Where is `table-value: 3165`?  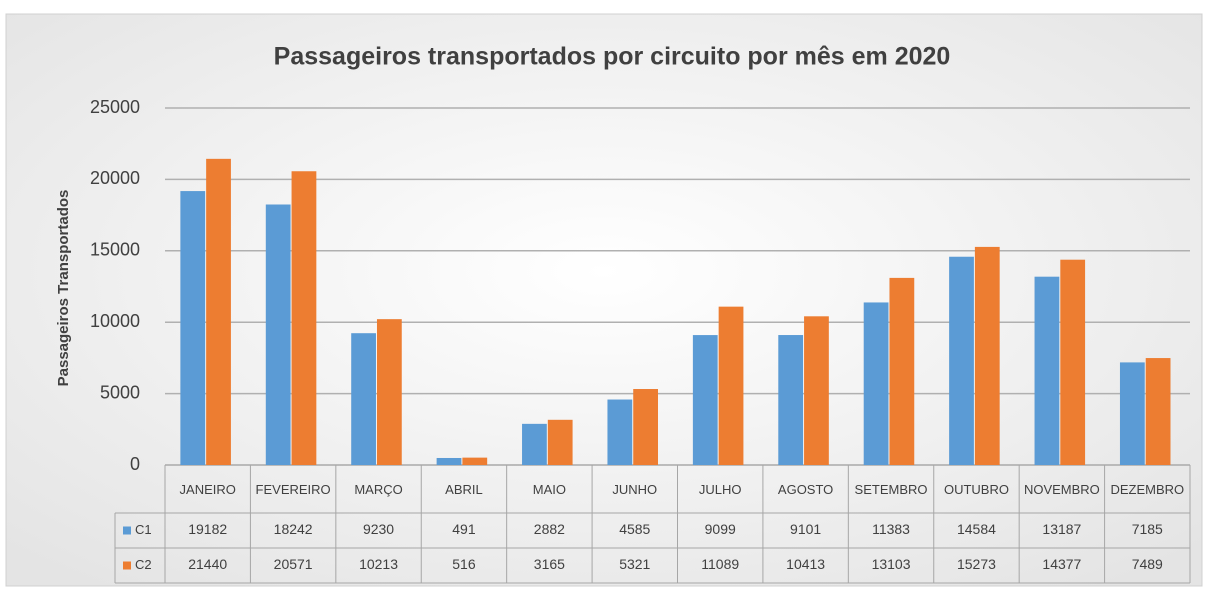
table-value: 3165 is located at coordinates (549, 564).